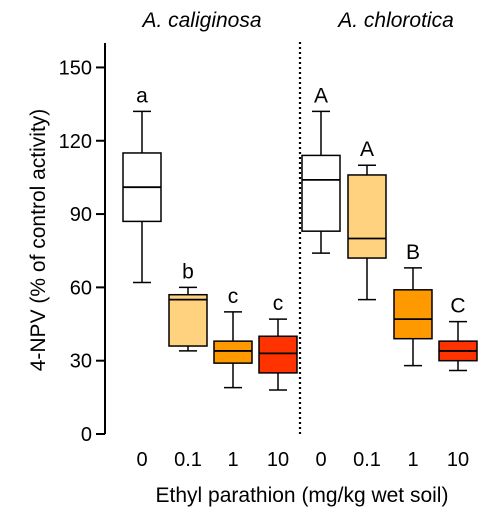  What do you see at coordinates (367, 460) in the screenshot?
I see `x-tick-label-1-1: 0.1` at bounding box center [367, 460].